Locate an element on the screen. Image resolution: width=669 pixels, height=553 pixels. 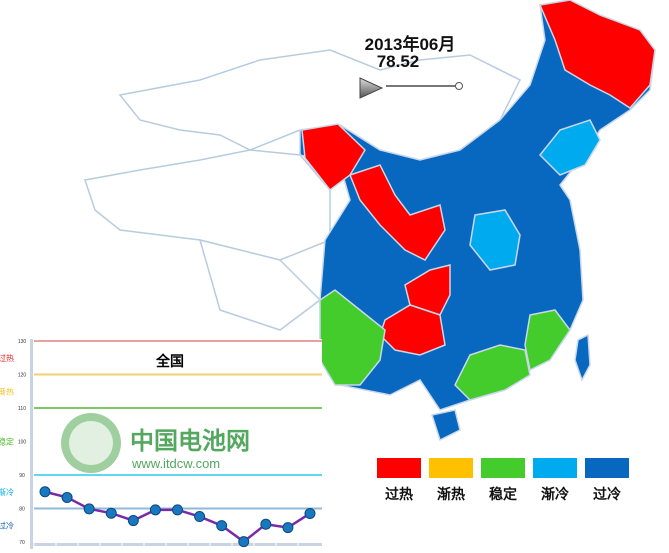
legend-item: 渐热 is located at coordinates (451, 481).